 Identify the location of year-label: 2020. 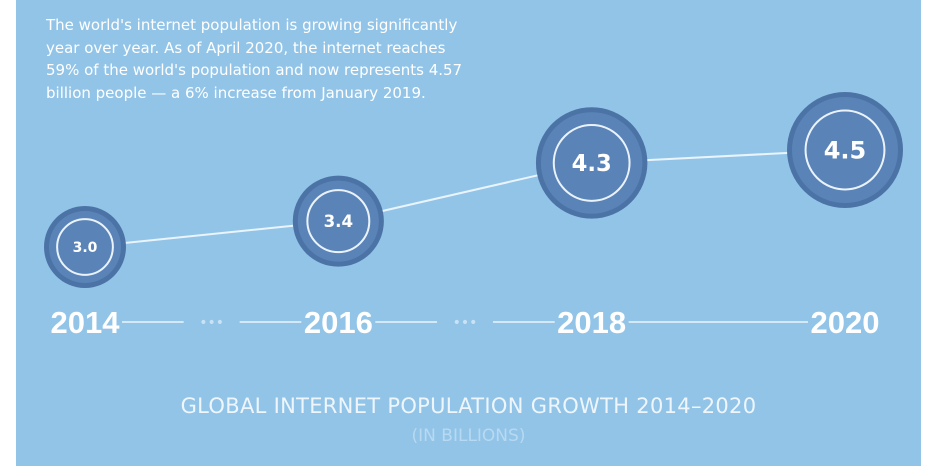
(845, 322).